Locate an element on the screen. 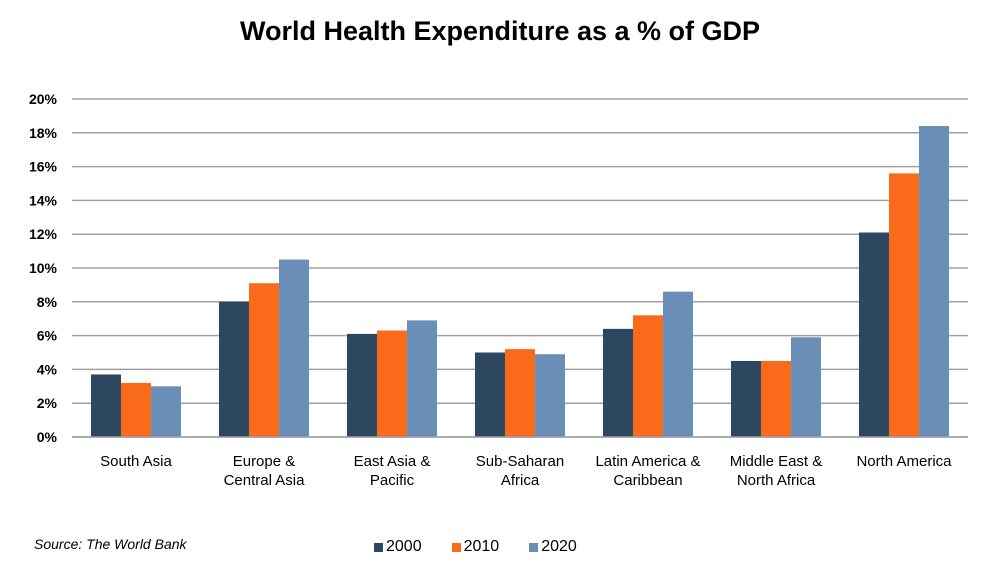  x-tick-label: North America is located at coordinates (904, 461).